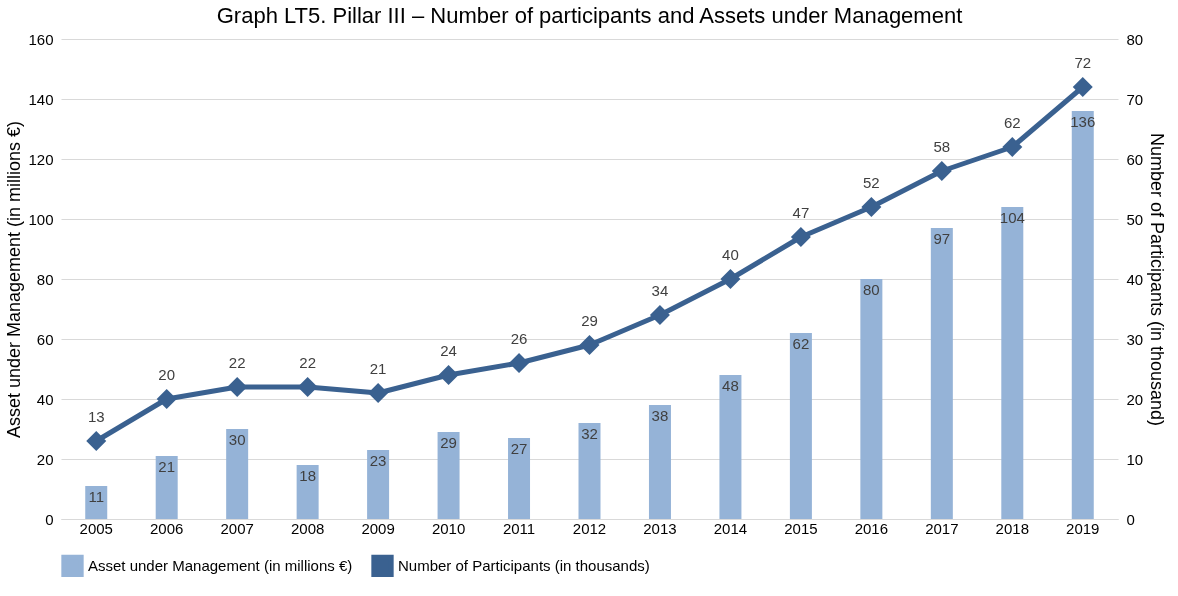 The height and width of the screenshot is (596, 1178). What do you see at coordinates (730, 254) in the screenshot?
I see `data-label: 40` at bounding box center [730, 254].